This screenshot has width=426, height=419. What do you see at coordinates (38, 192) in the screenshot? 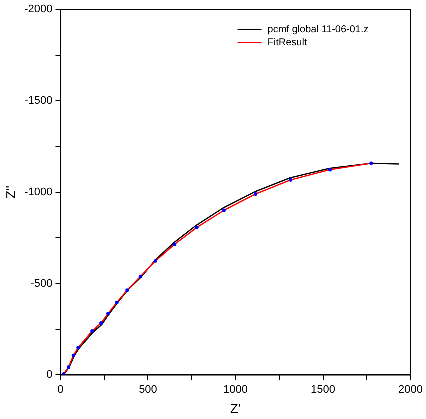
I see `y-tick-label: -1000` at bounding box center [38, 192].